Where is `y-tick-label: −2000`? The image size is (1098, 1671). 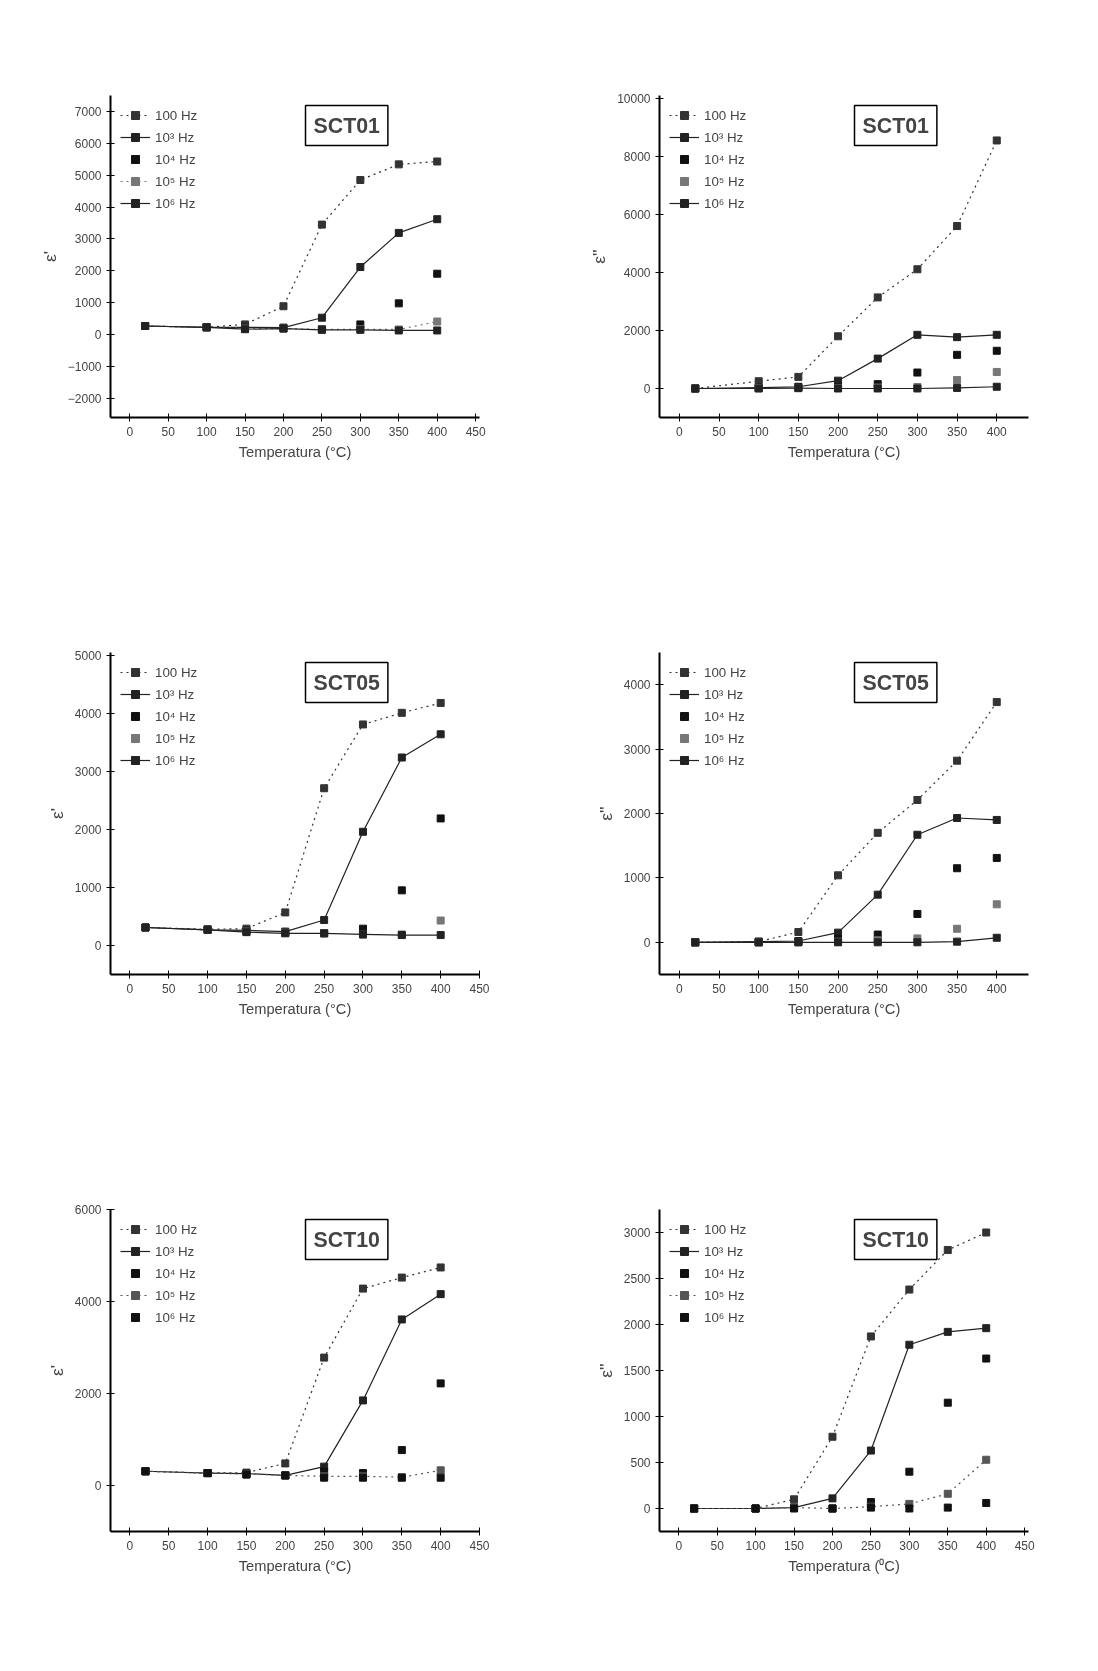
y-tick-label: −2000 is located at coordinates (84, 398).